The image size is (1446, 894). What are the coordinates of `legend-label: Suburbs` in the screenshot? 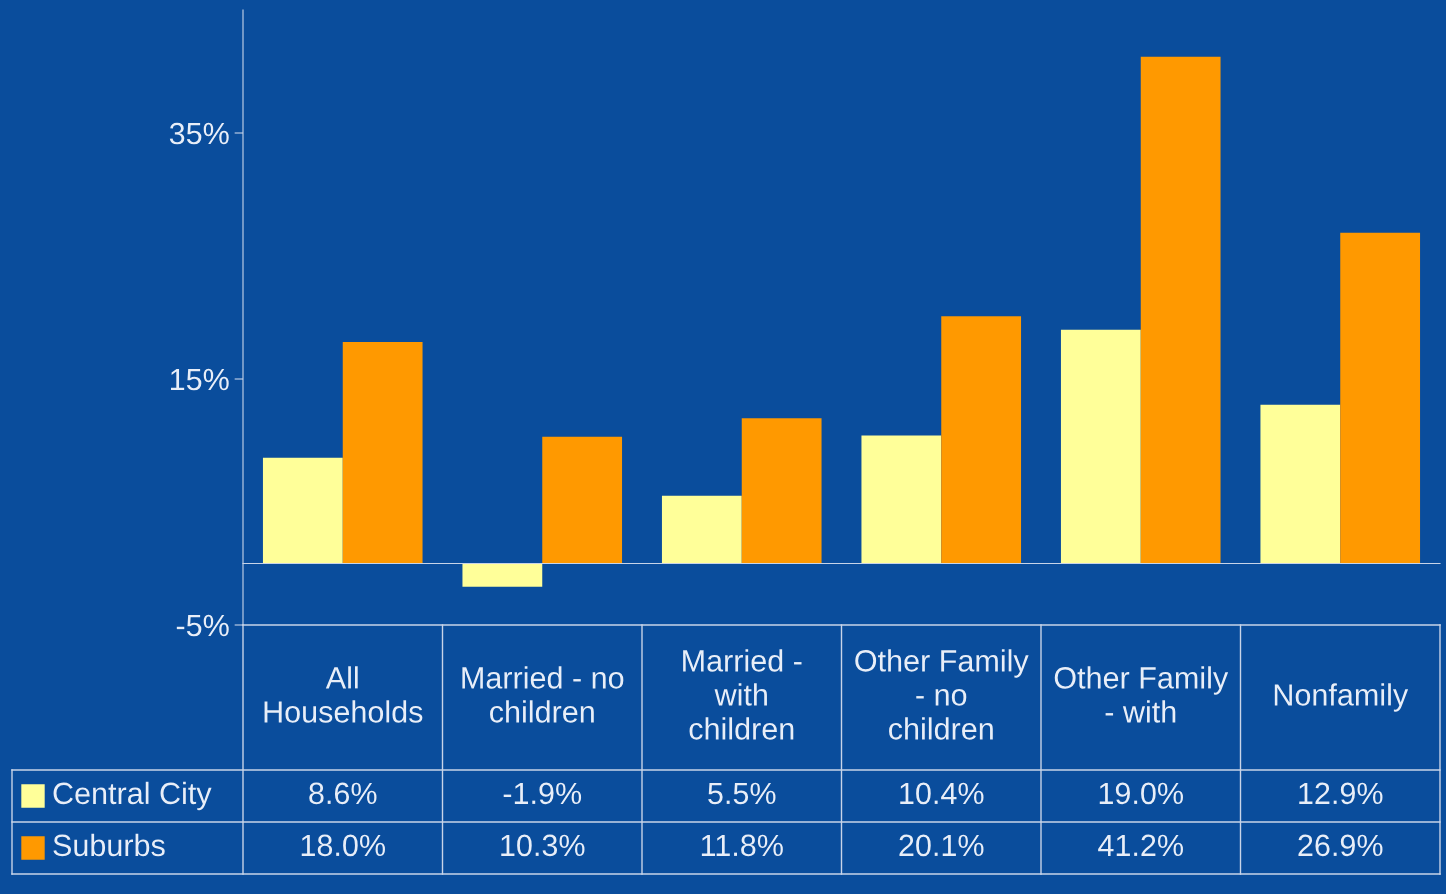 It's located at (109, 845).